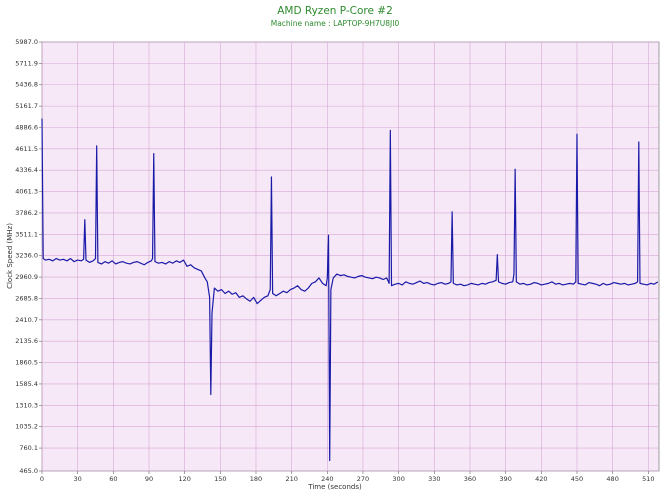 The height and width of the screenshot is (503, 670). I want to click on chart-subtitle: Machine name : LAPTOP-9H7U8JI0, so click(335, 23).